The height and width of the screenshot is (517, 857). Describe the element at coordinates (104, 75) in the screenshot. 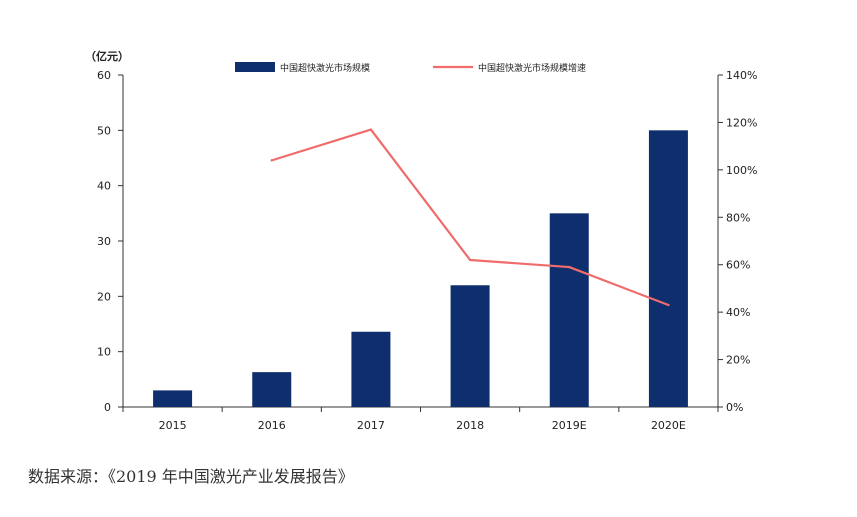

I see `left-axis-tick-label: 60` at that location.